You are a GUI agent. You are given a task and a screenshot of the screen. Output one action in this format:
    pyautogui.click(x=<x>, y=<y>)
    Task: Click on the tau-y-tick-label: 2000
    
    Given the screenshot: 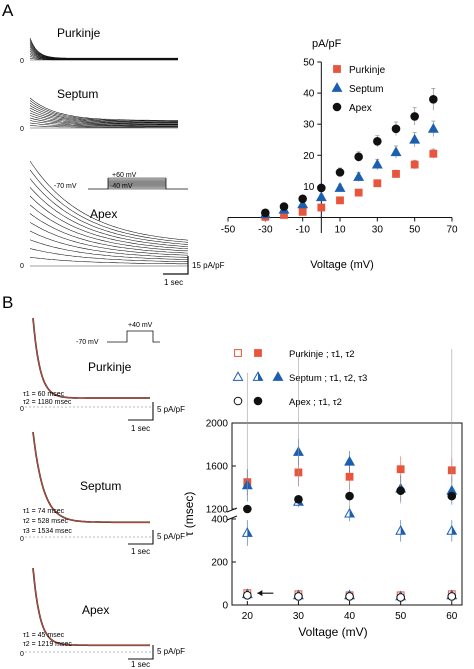 What is the action you would take?
    pyautogui.click(x=217, y=424)
    